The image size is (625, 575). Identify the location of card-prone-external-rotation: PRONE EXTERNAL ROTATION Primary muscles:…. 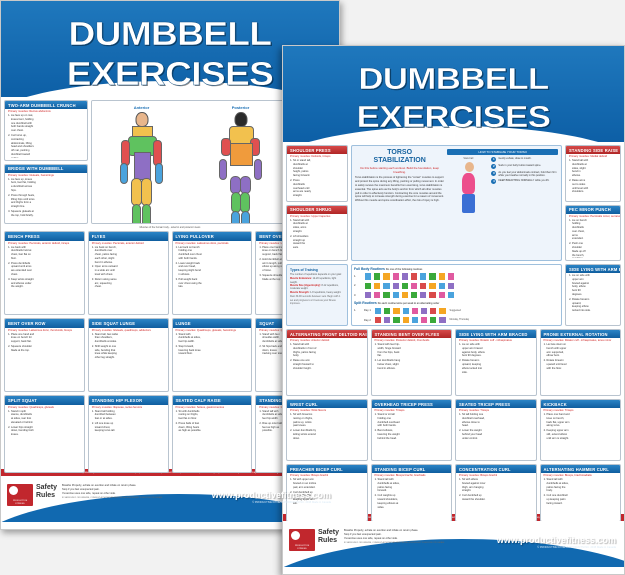
(580, 362).